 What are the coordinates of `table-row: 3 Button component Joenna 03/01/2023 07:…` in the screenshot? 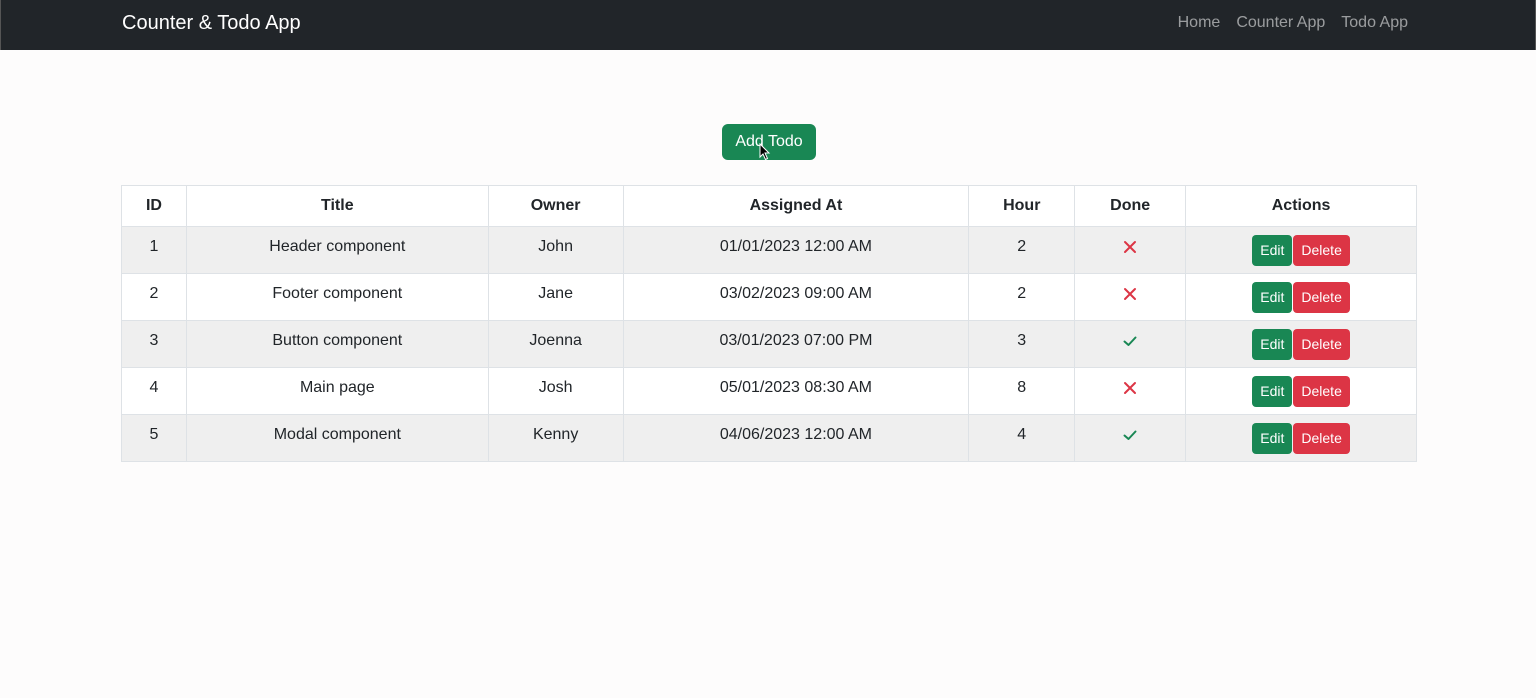 It's located at (769, 344).